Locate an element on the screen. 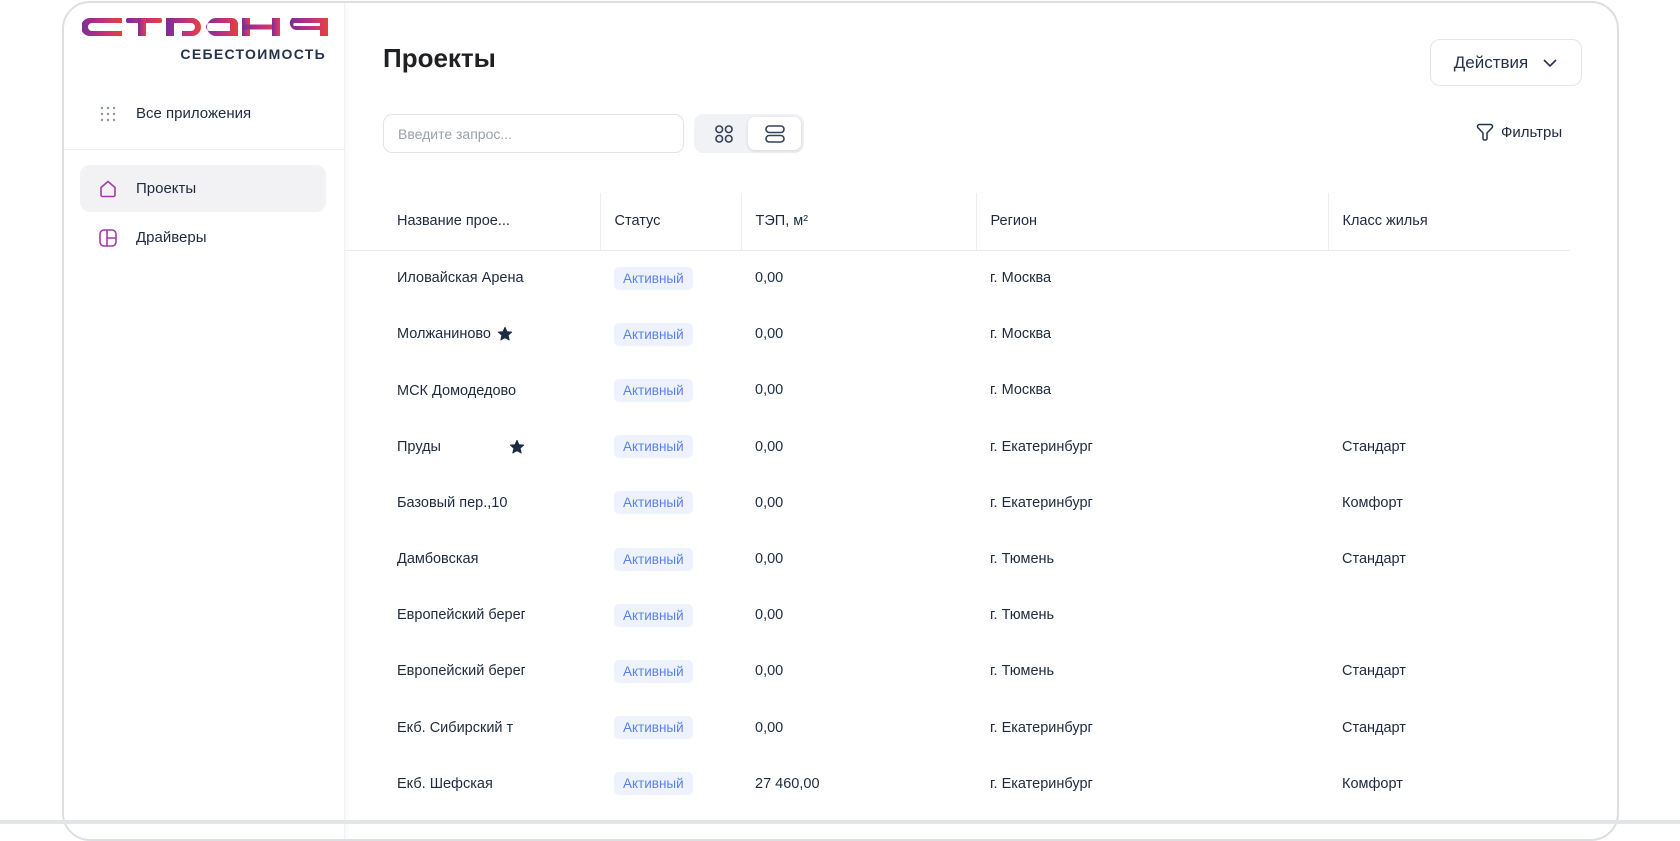 The image size is (1680, 841). list-view-button is located at coordinates (774, 133).